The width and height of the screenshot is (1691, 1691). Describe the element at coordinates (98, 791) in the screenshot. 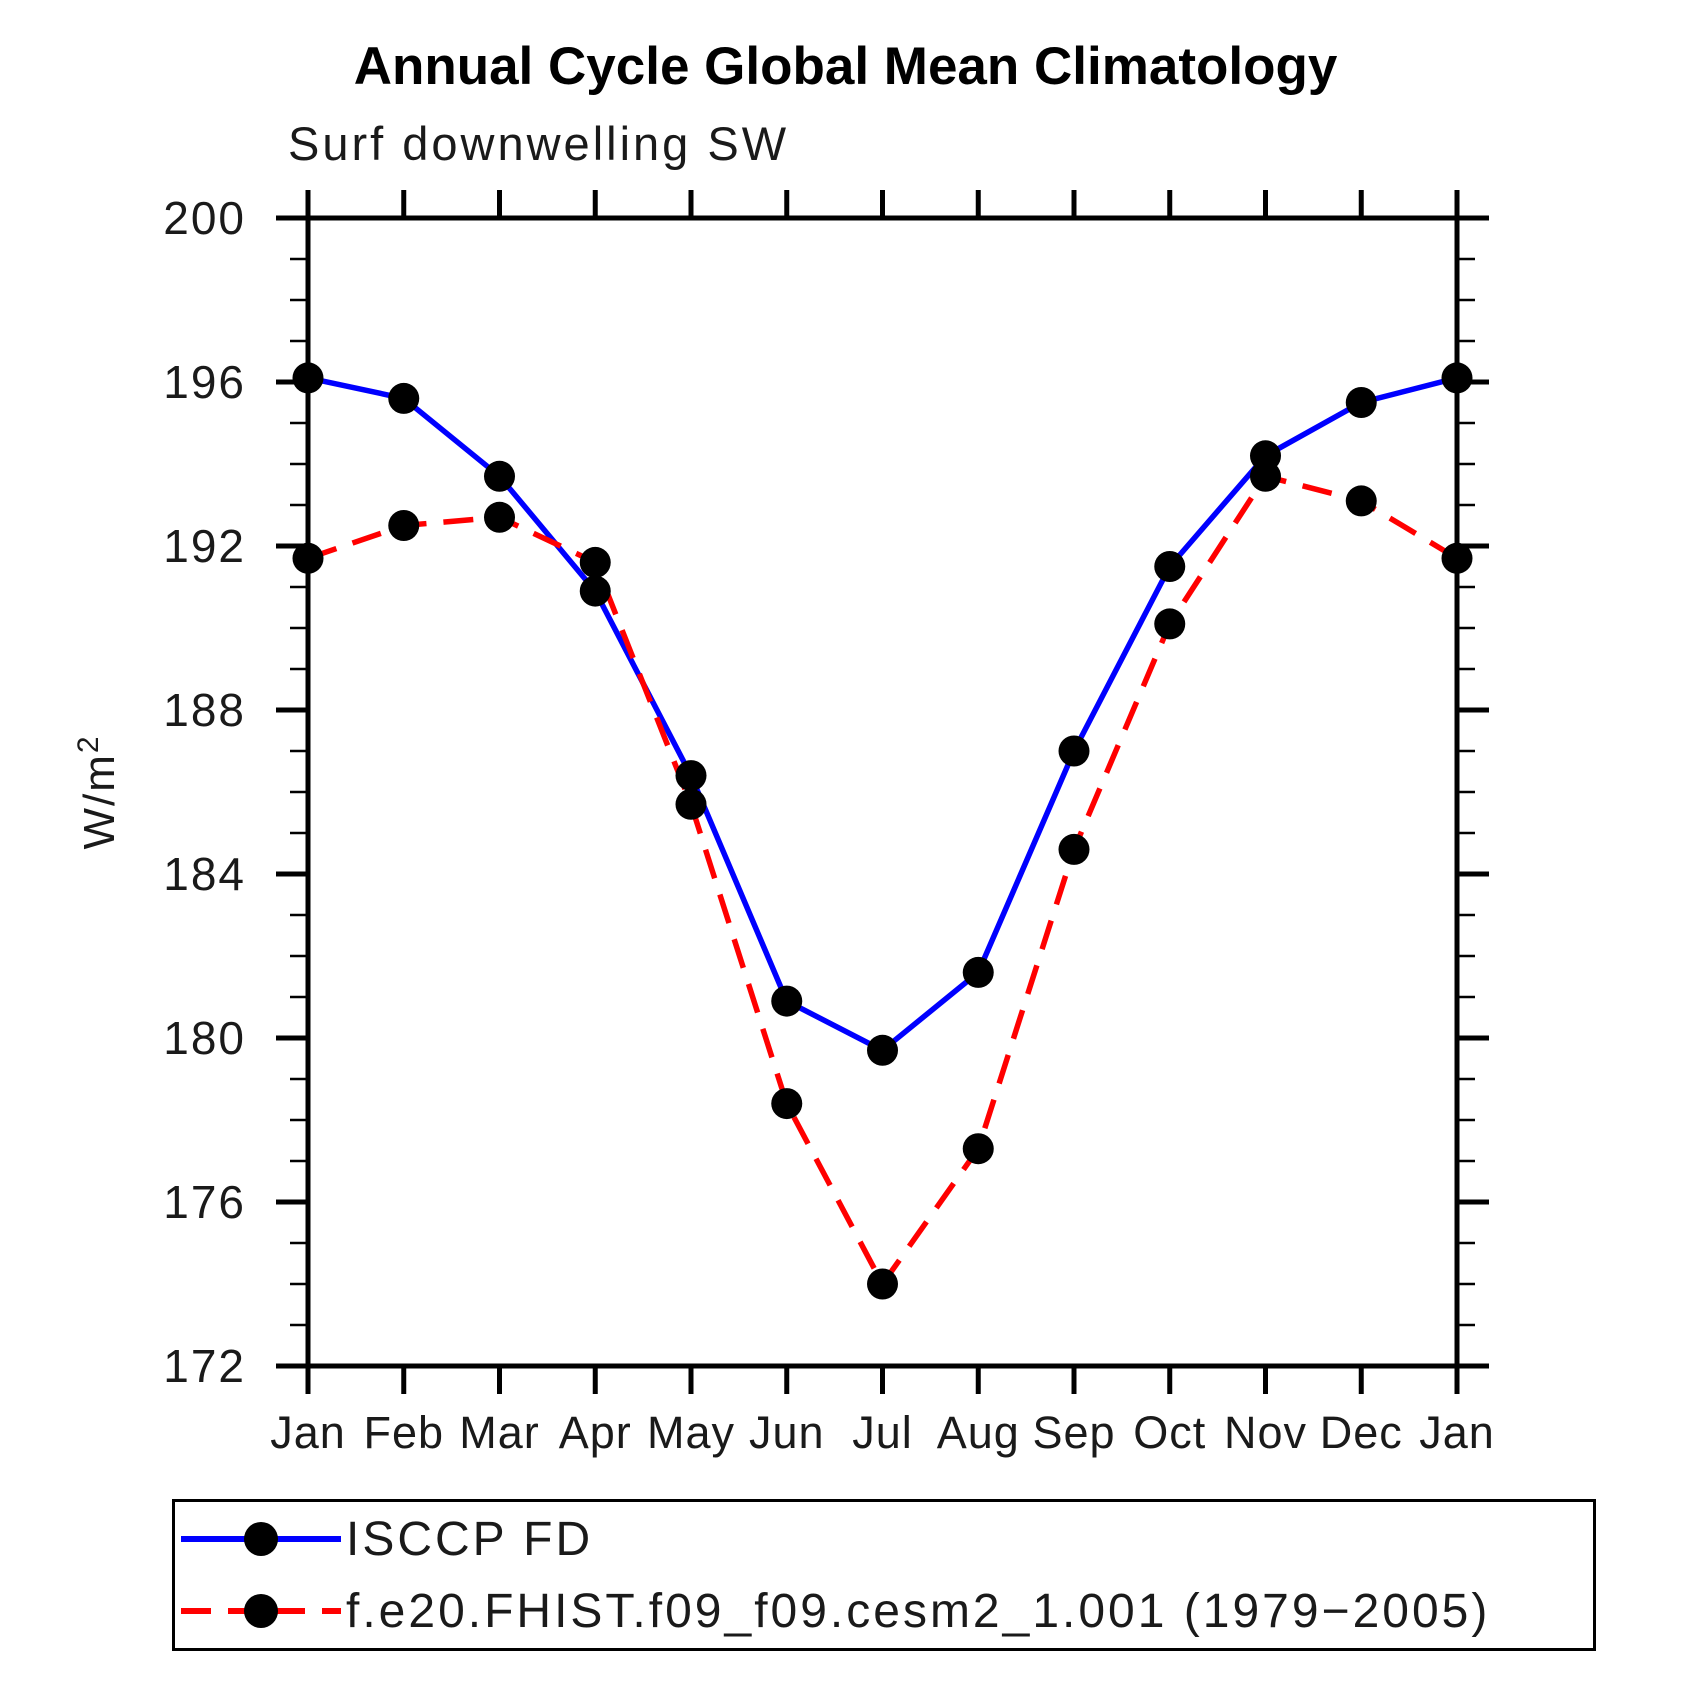

I see `y-axis-title: W/m2` at that location.